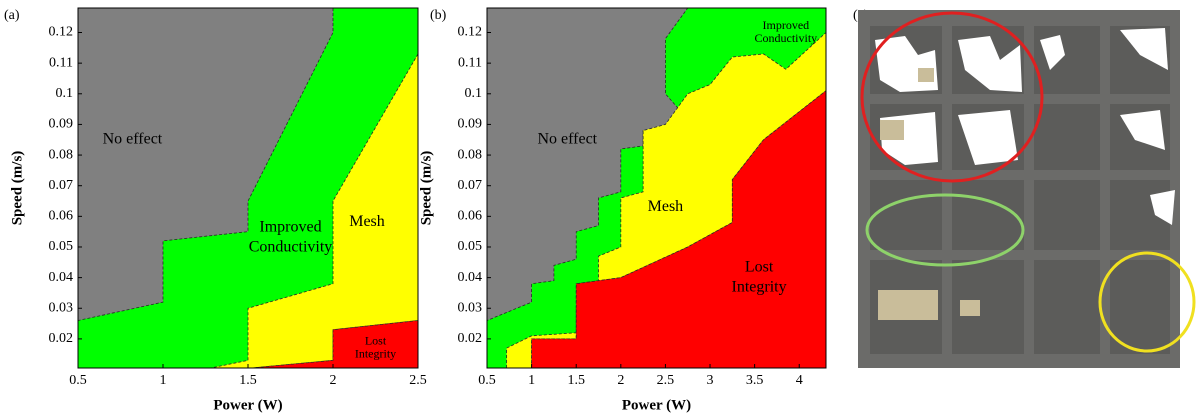 The height and width of the screenshot is (416, 1196). I want to click on x-tick-label: 4, so click(799, 380).